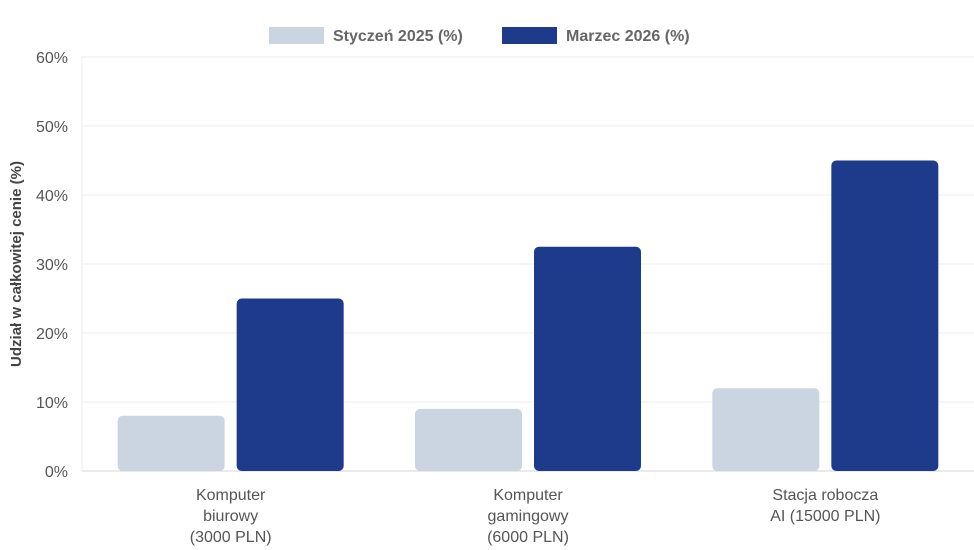 Image resolution: width=974 pixels, height=550 pixels. Describe the element at coordinates (825, 516) in the screenshot. I see `x-tick-label: AI (15000 PLN)` at that location.